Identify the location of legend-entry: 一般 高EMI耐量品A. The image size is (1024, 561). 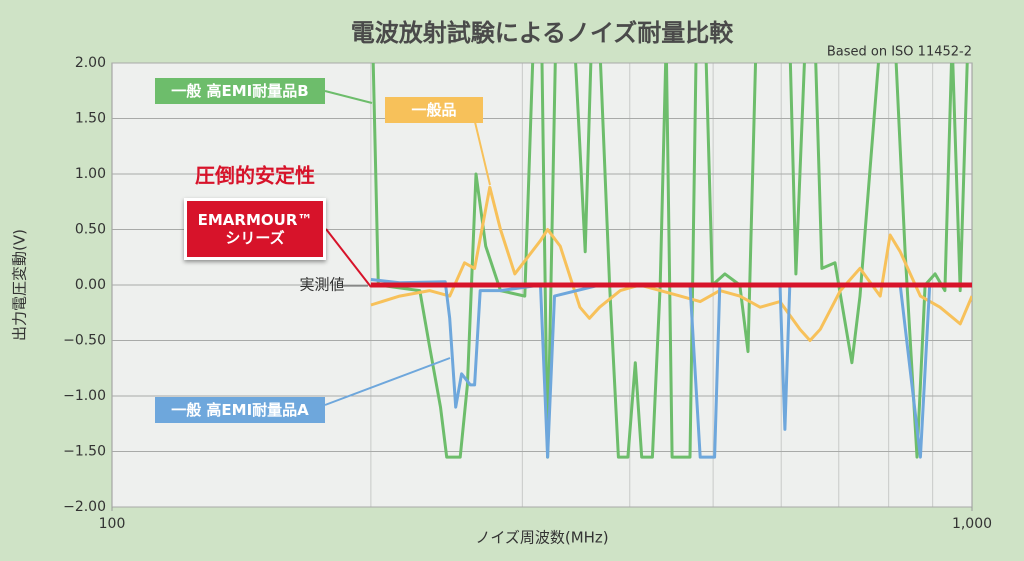
(240, 410).